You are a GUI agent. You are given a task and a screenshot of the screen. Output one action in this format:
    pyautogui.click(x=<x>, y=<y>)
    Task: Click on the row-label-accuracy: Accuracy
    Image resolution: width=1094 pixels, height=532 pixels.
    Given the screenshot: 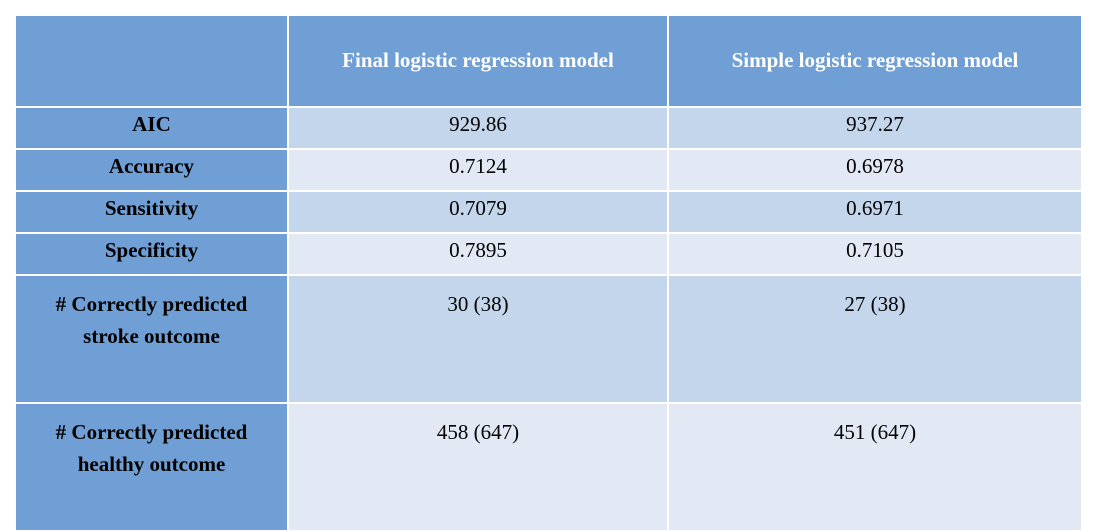 What is the action you would take?
    pyautogui.click(x=151, y=170)
    